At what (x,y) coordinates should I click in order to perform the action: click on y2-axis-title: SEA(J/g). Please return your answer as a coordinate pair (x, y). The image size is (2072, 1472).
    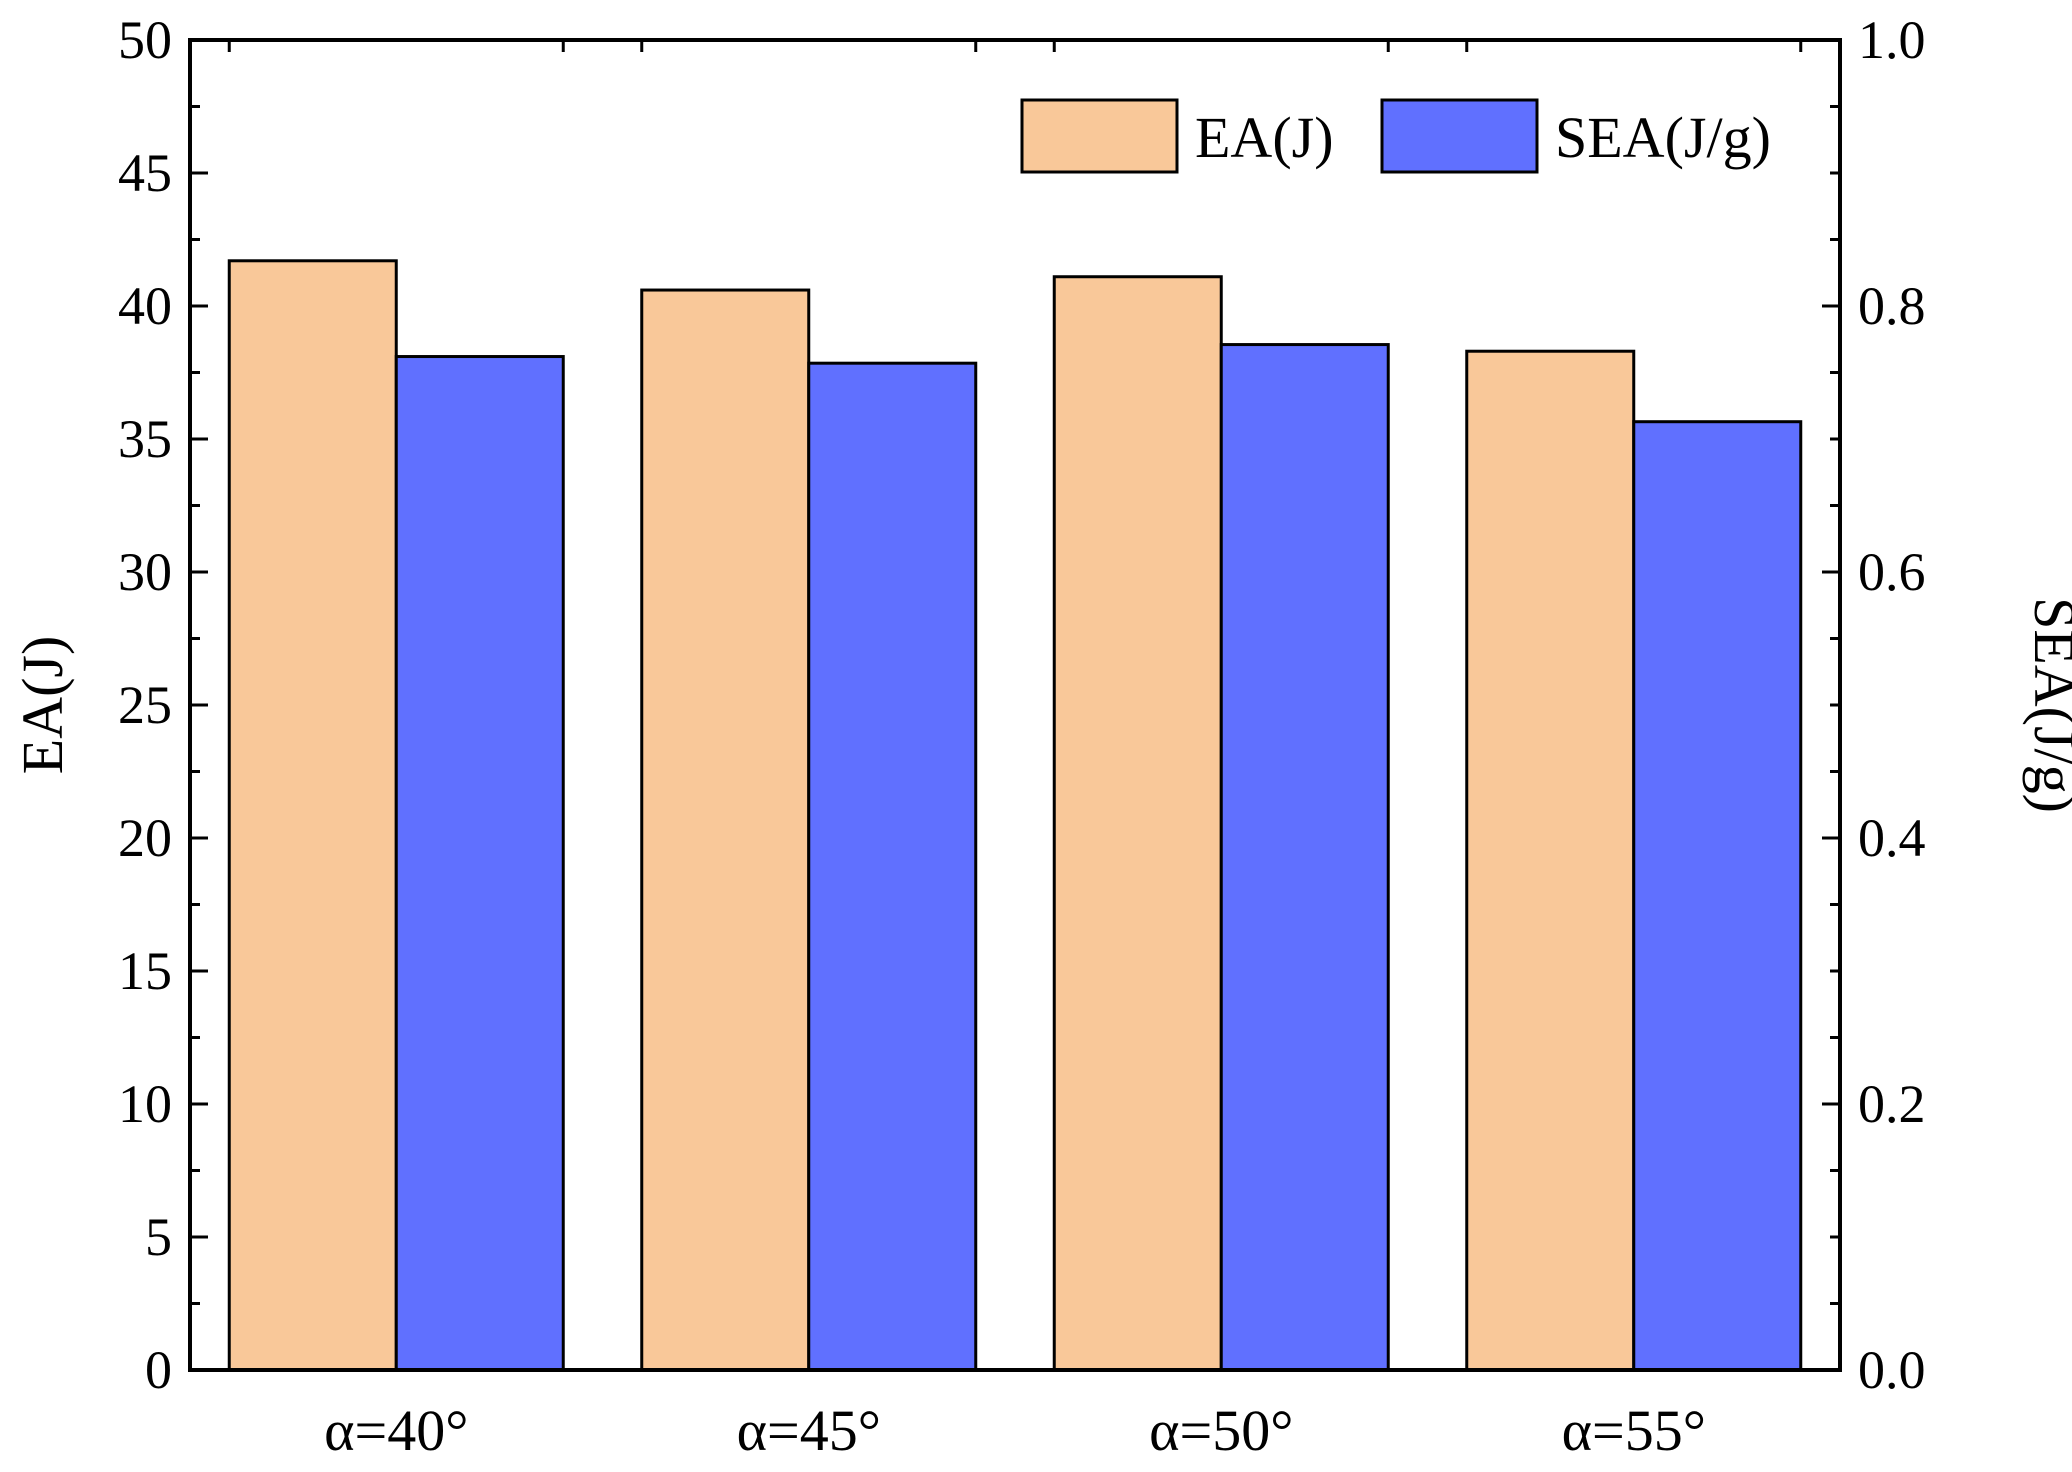
    Looking at the image, I should click on (2047, 705).